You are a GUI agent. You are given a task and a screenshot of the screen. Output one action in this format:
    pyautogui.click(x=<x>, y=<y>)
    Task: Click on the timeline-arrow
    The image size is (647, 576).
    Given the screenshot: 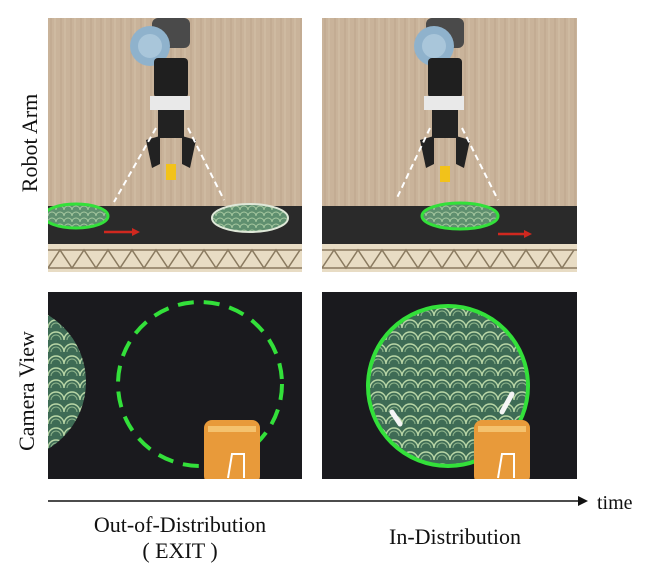 What is the action you would take?
    pyautogui.click(x=318, y=501)
    